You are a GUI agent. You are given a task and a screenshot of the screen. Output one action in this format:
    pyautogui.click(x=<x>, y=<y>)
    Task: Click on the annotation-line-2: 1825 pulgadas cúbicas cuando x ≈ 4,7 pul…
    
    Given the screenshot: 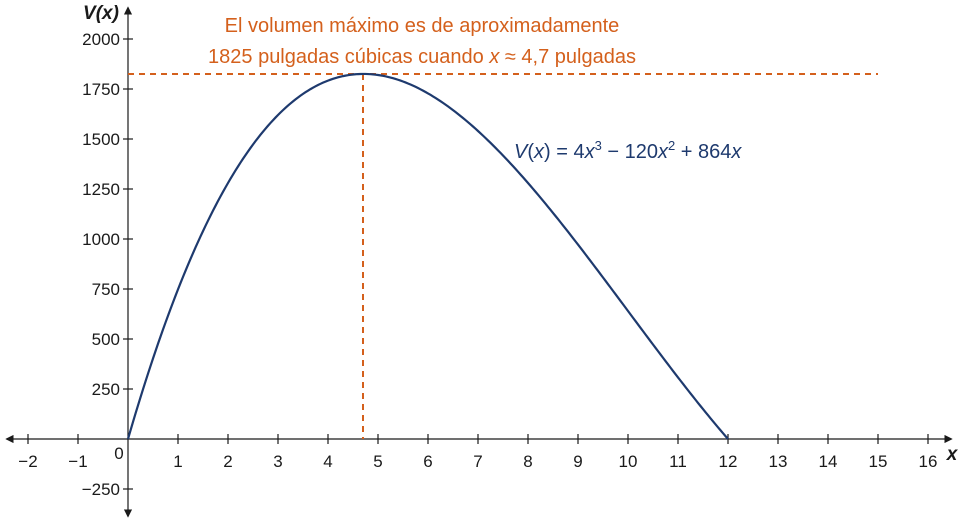 What is the action you would take?
    pyautogui.click(x=422, y=57)
    